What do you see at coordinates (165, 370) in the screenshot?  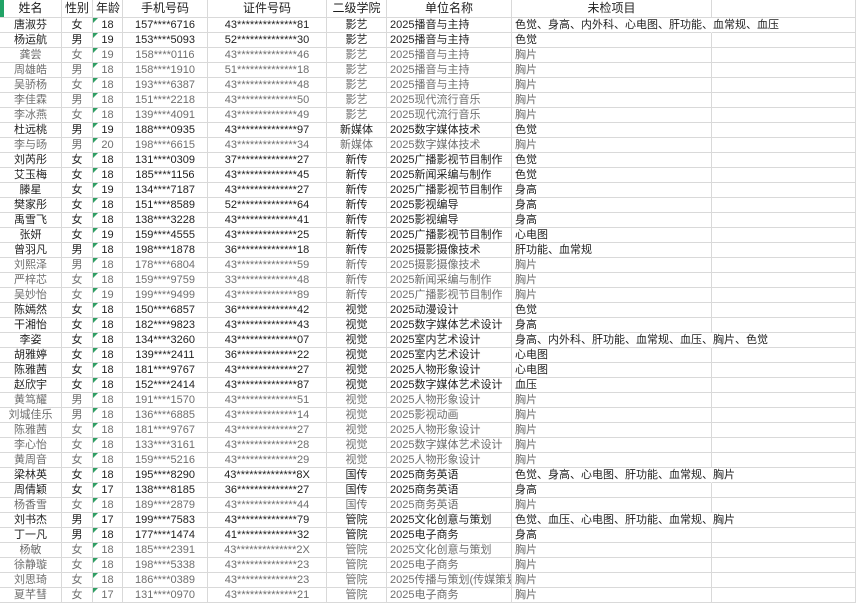 I see `cell-phone: 181****9767` at bounding box center [165, 370].